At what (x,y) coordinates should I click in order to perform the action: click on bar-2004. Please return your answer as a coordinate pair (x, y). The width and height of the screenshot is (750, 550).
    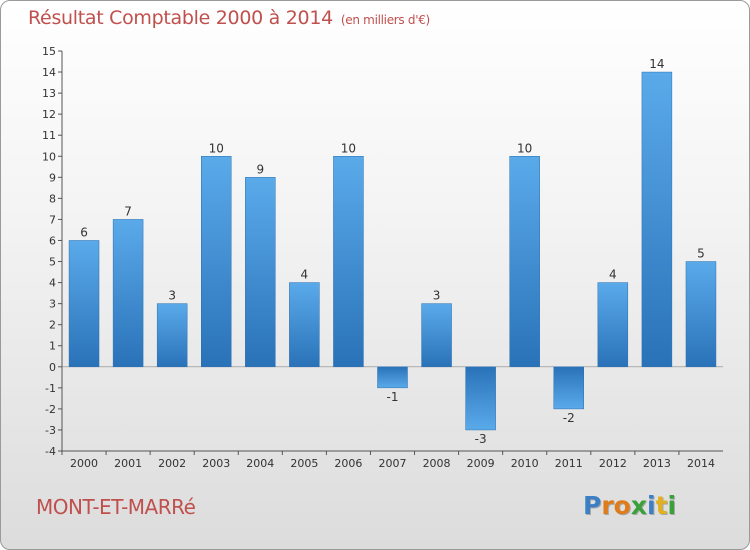
    Looking at the image, I should click on (260, 272).